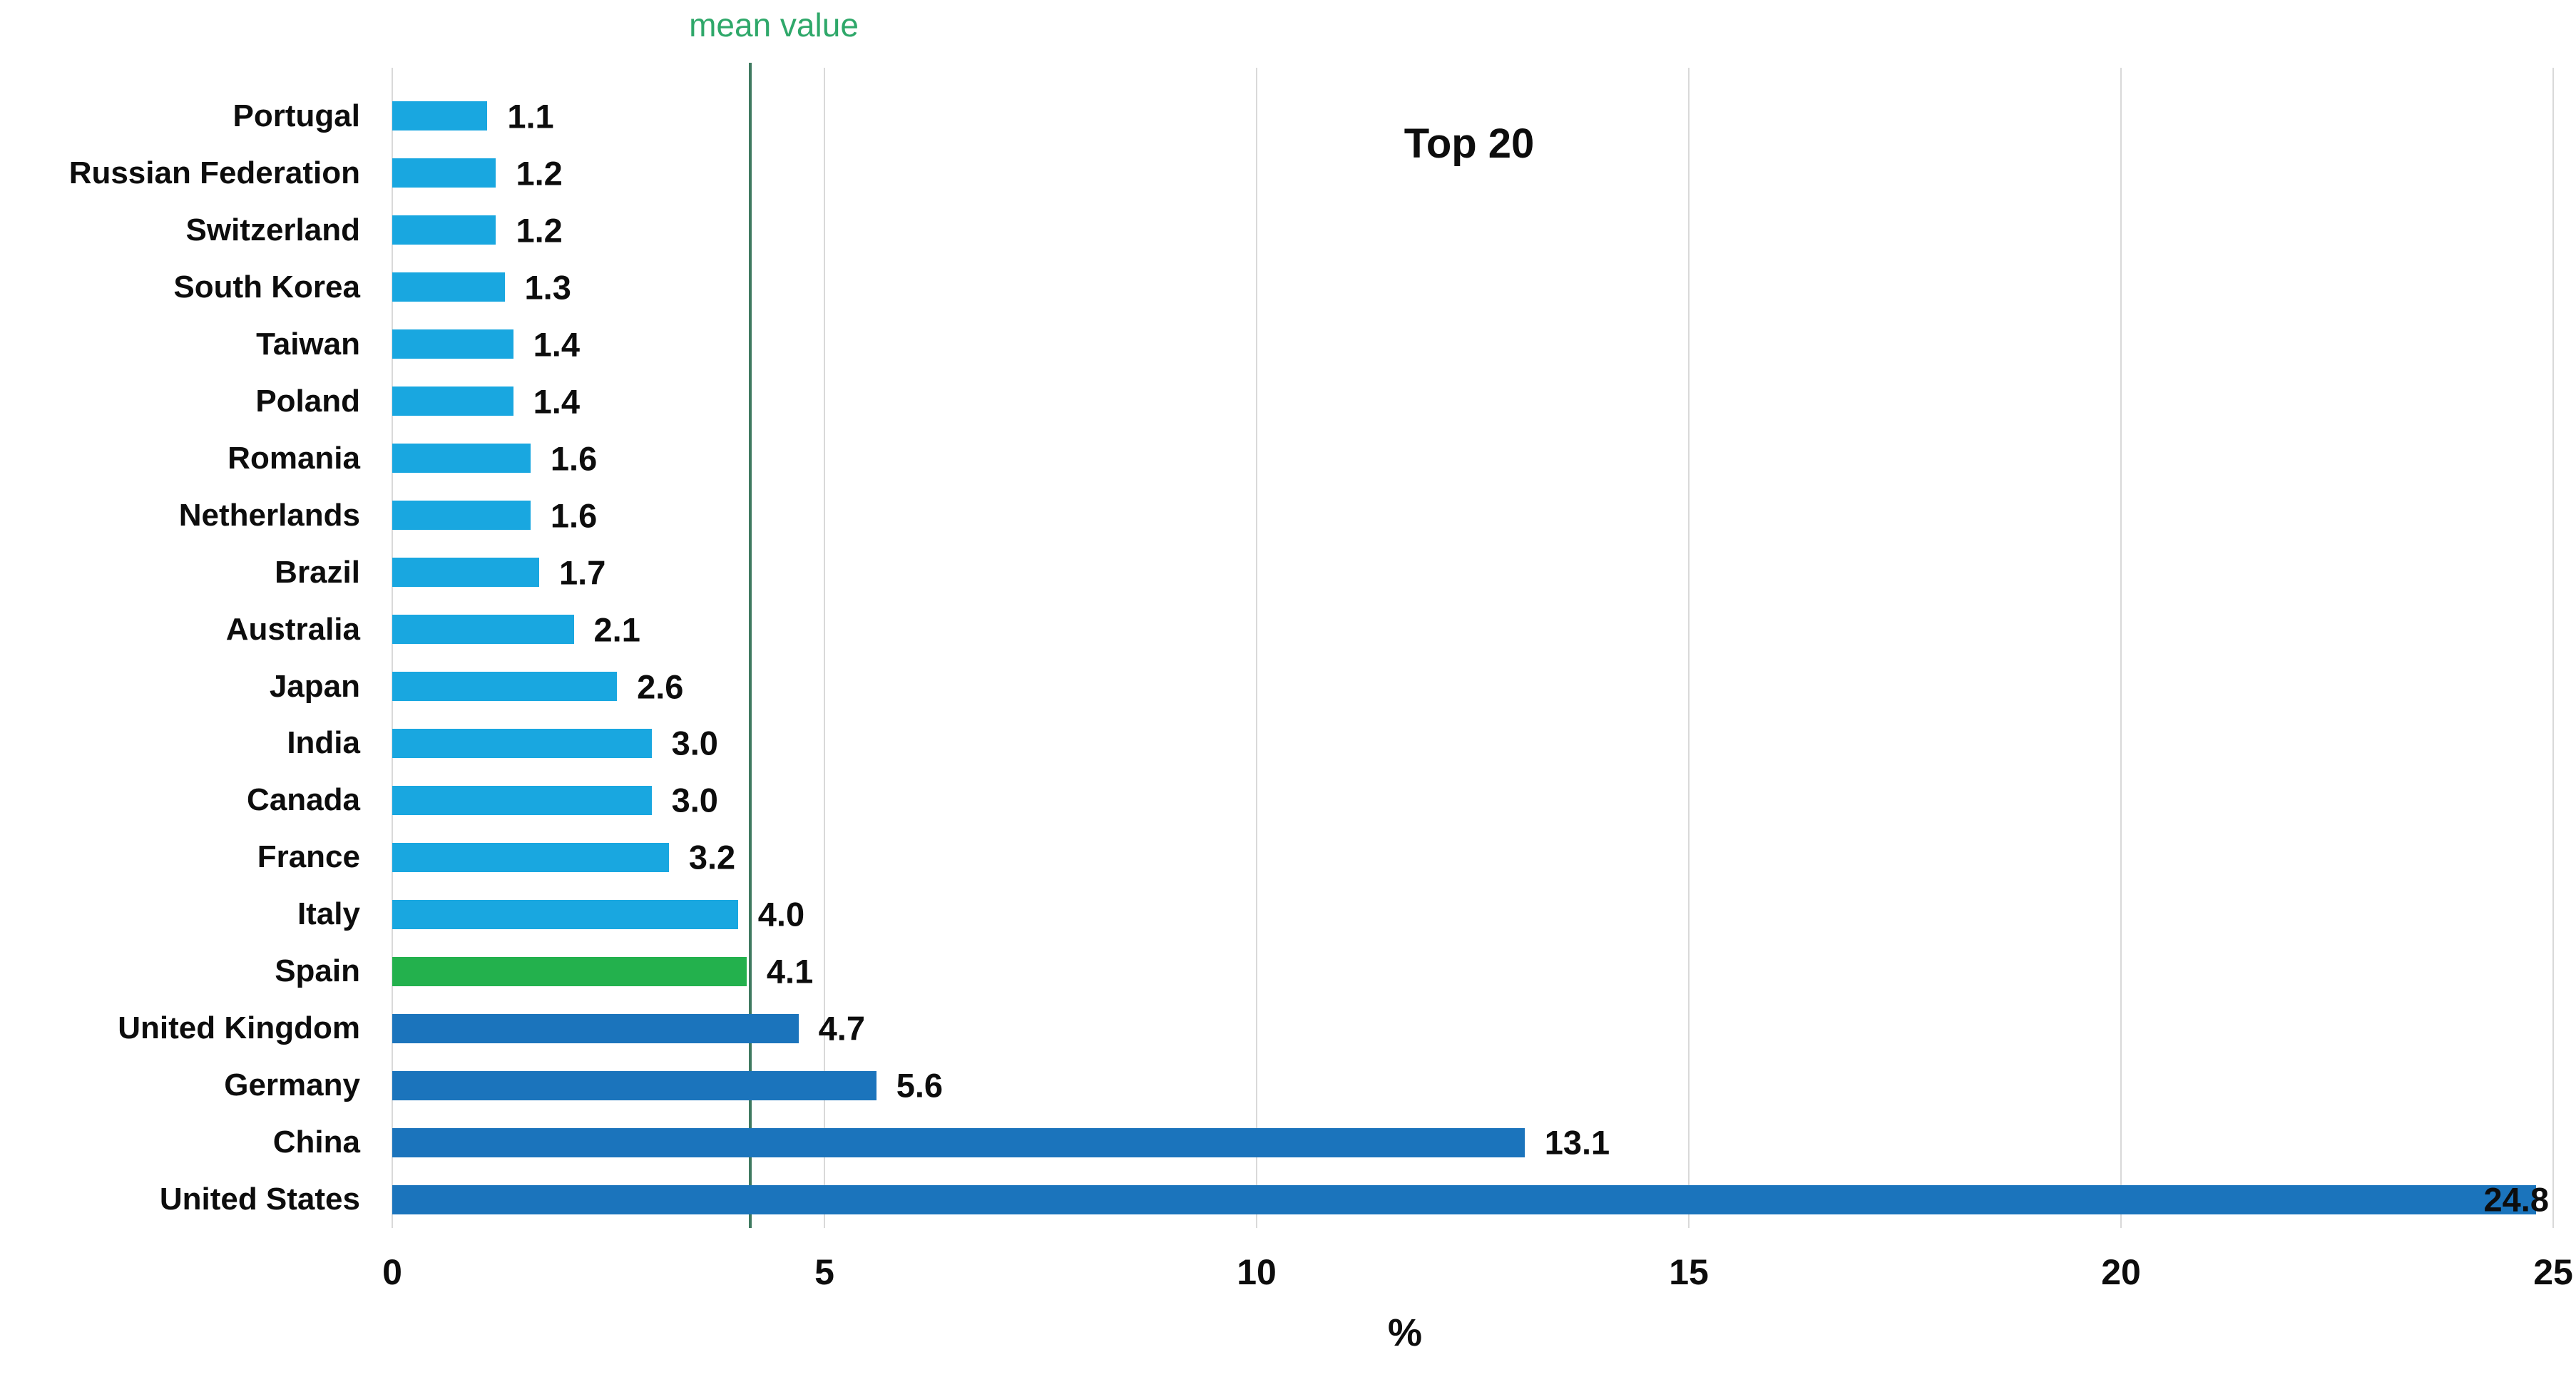 Image resolution: width=2576 pixels, height=1382 pixels. What do you see at coordinates (1577, 1142) in the screenshot?
I see `value-label: 13.1` at bounding box center [1577, 1142].